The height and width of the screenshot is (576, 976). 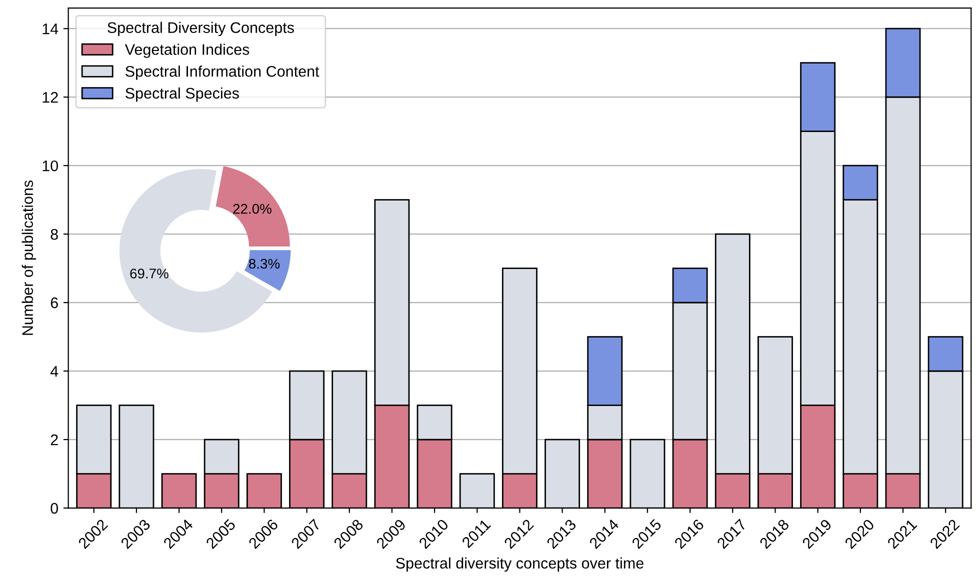 What do you see at coordinates (223, 73) in the screenshot?
I see `legend-label: Spectral Information Content` at bounding box center [223, 73].